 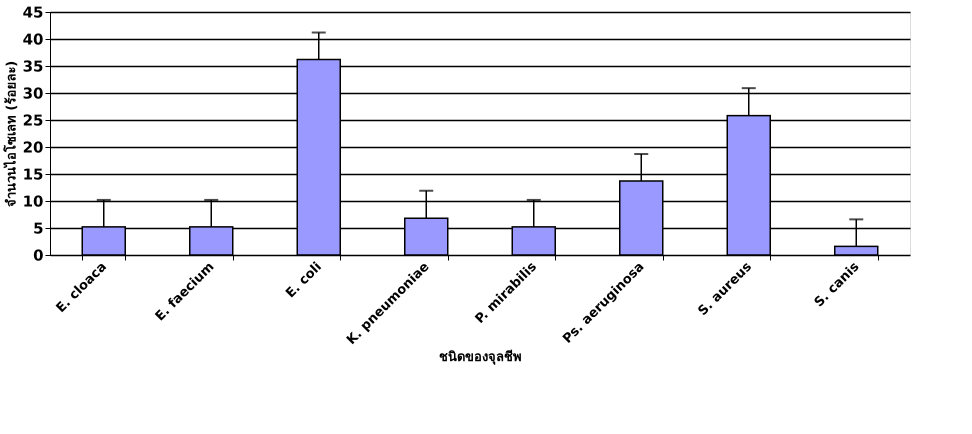 What do you see at coordinates (33, 93) in the screenshot?
I see `y-tick-label: 30` at bounding box center [33, 93].